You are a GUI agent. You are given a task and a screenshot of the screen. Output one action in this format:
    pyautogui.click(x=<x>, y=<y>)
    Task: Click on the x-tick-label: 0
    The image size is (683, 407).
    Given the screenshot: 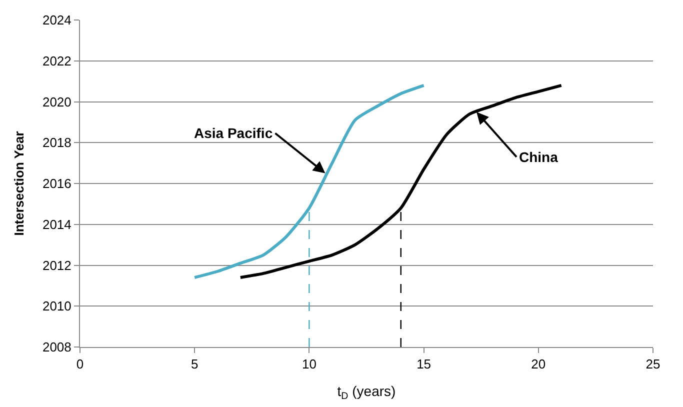 What is the action you would take?
    pyautogui.click(x=80, y=364)
    